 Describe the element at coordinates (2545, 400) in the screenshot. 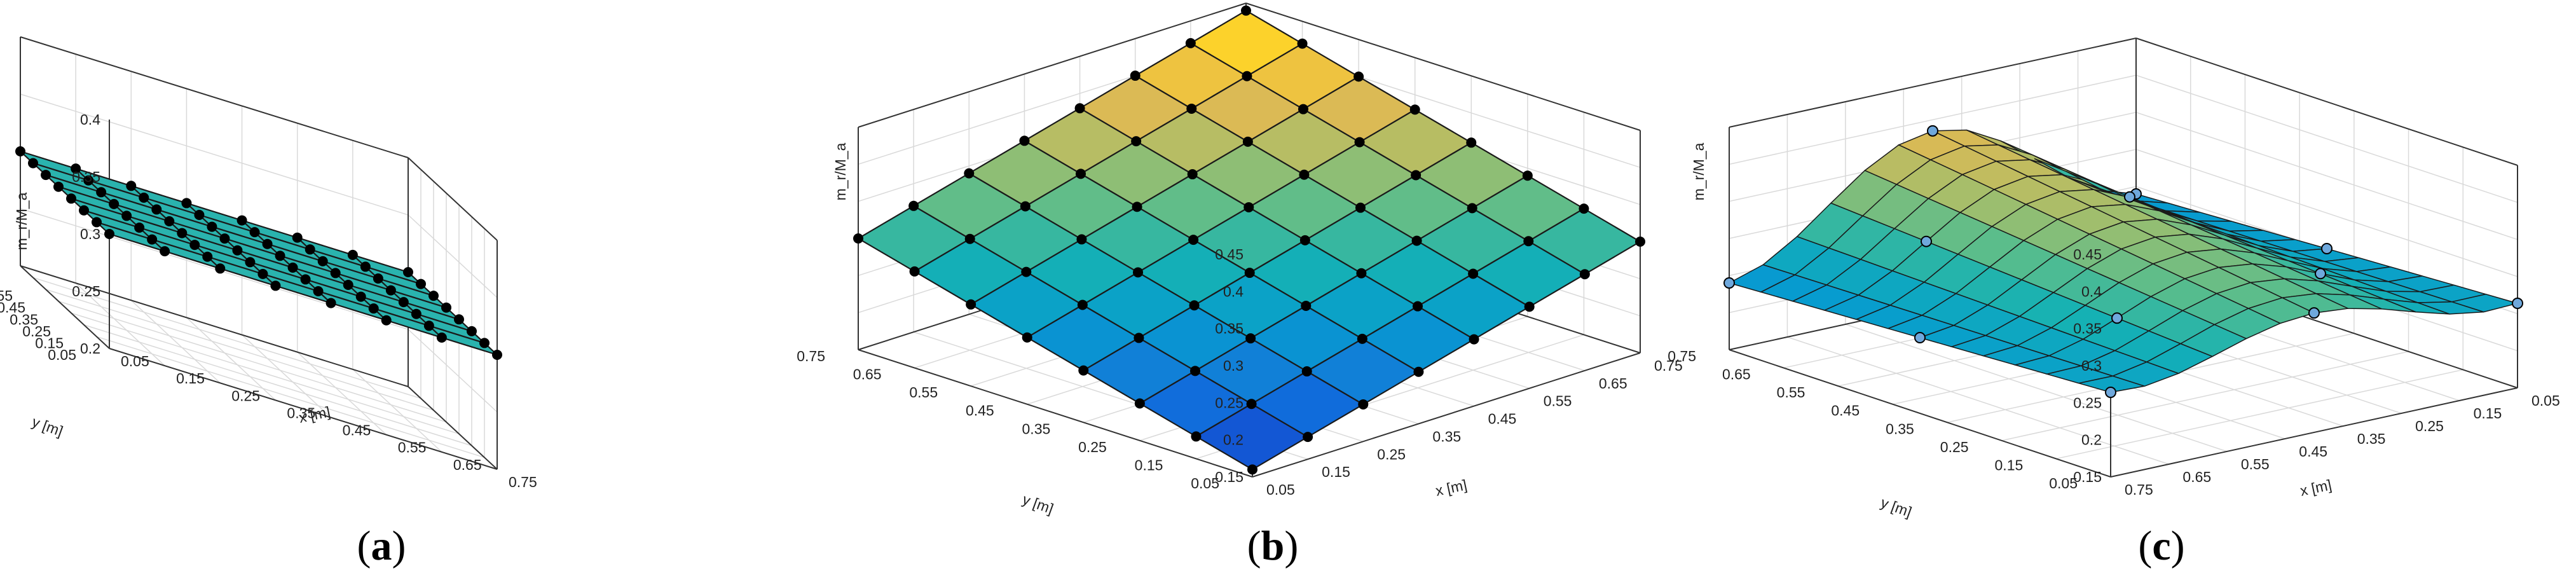

I see `x-tick-label: 0.05` at that location.